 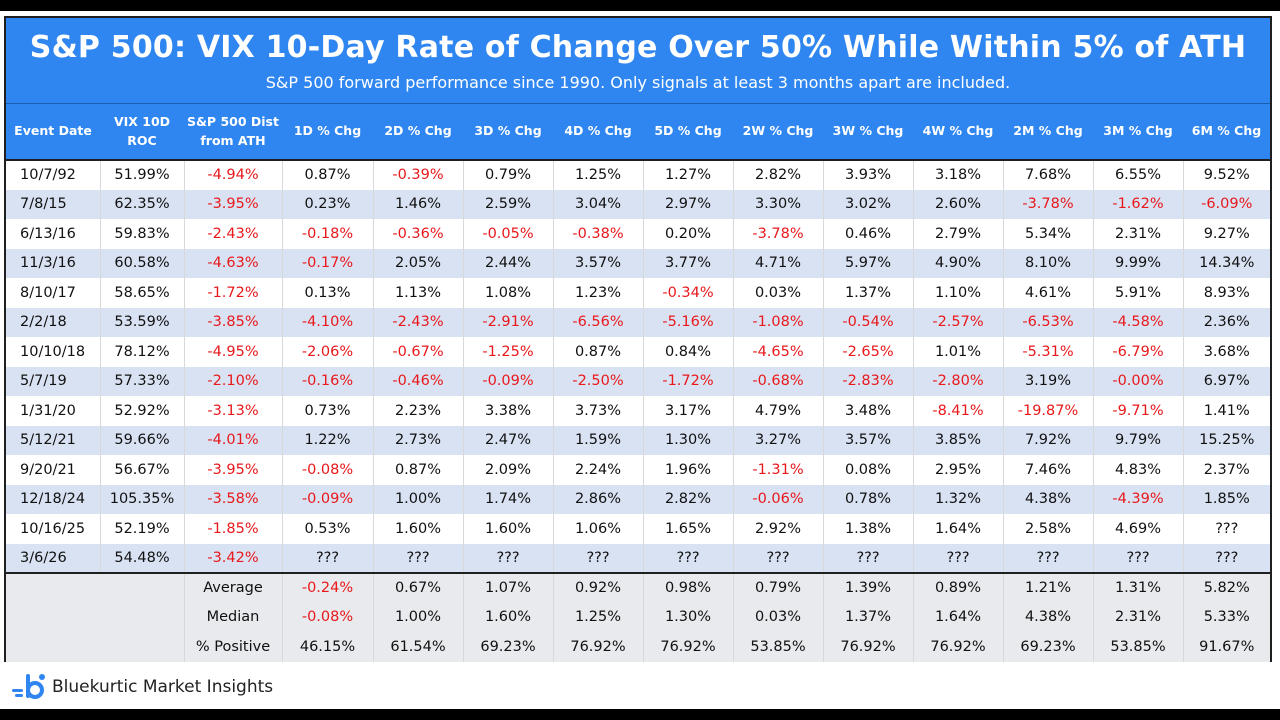 What do you see at coordinates (328, 175) in the screenshot?
I see `value-cell: 0.87%` at bounding box center [328, 175].